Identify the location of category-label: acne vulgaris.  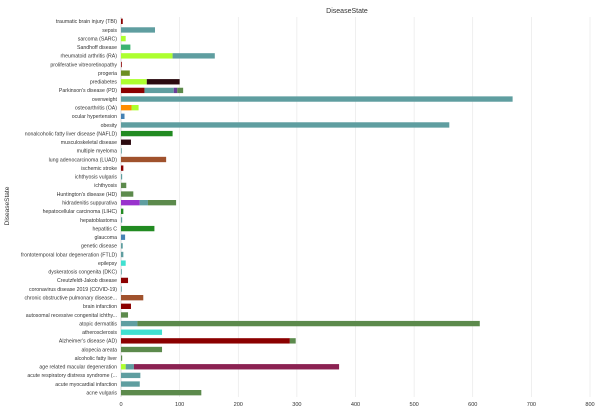
(101, 393).